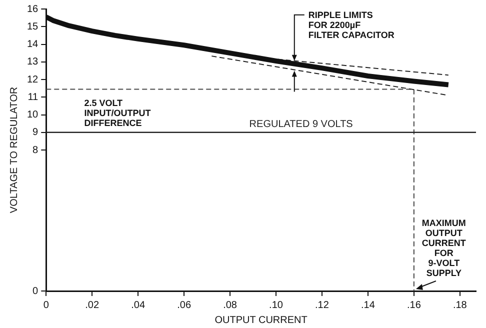 The height and width of the screenshot is (328, 486). I want to click on x-tick-label: .12, so click(322, 305).